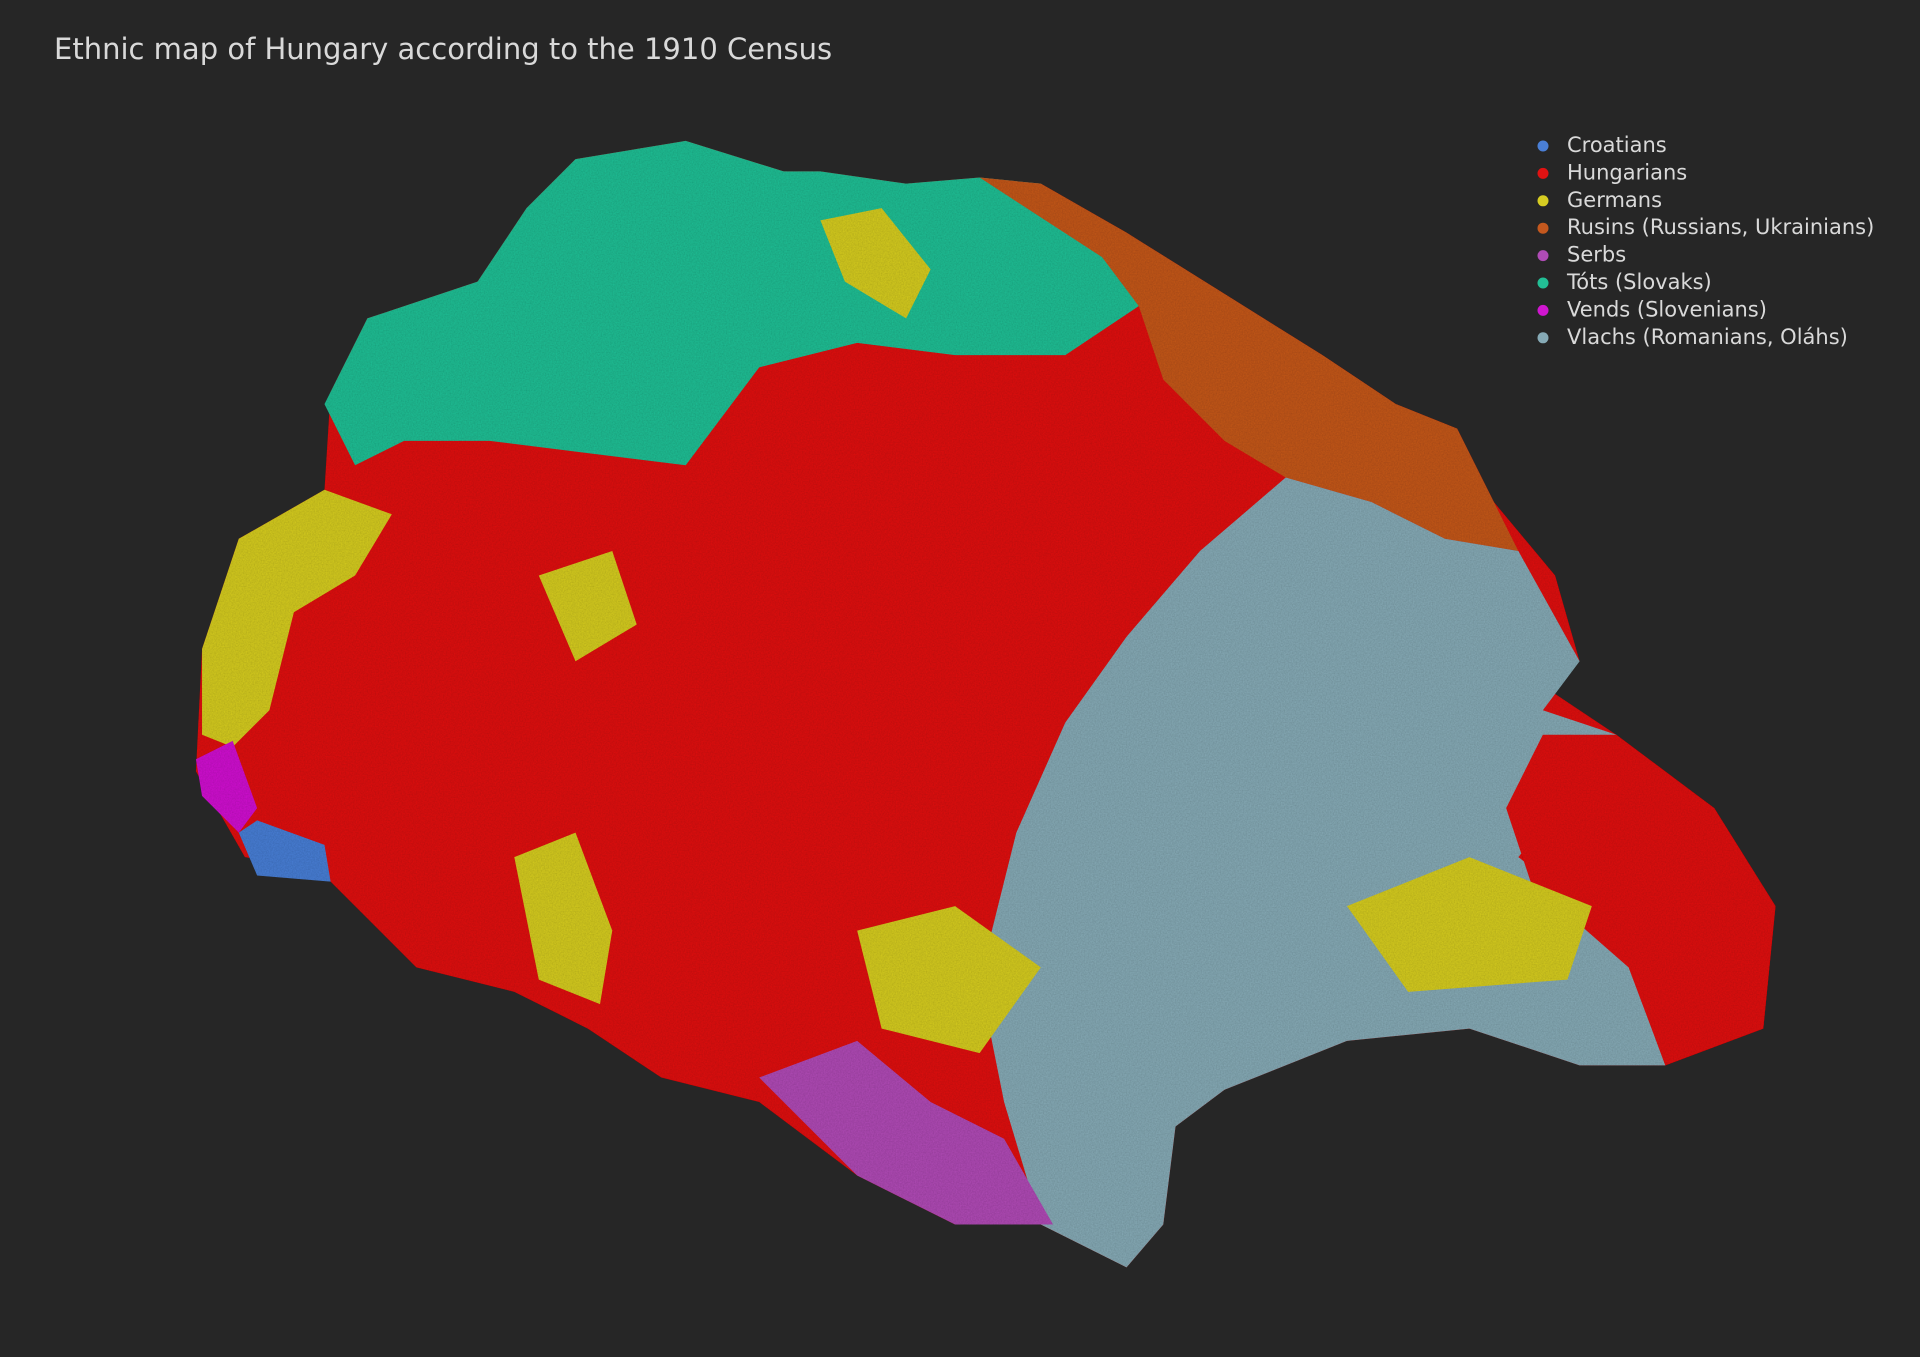  I want to click on legend-label: Rusins (Russians, Ukrainians), so click(1720, 227).